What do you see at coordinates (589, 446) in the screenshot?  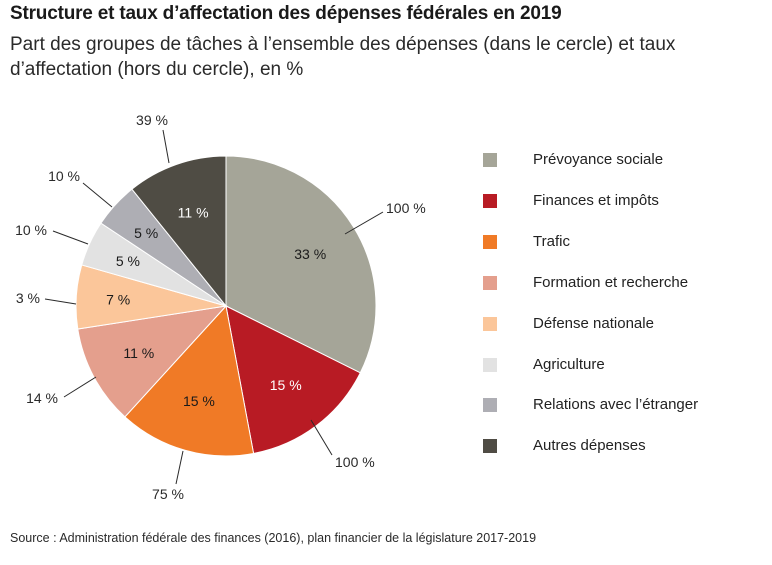 I see `legend-label: Autres dépenses` at bounding box center [589, 446].